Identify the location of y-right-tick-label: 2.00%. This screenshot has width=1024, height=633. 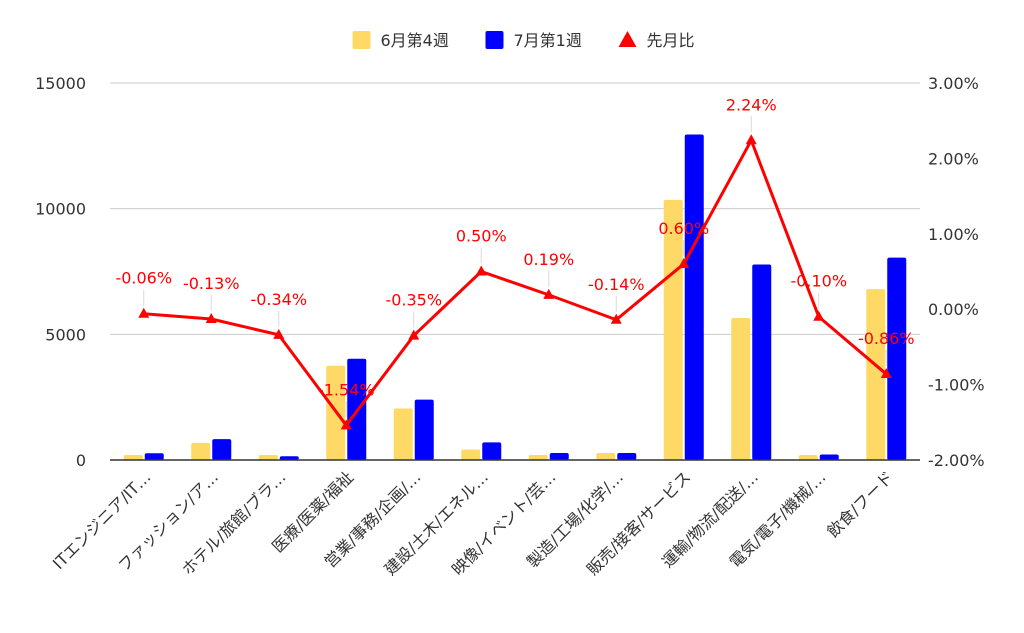
(953, 158).